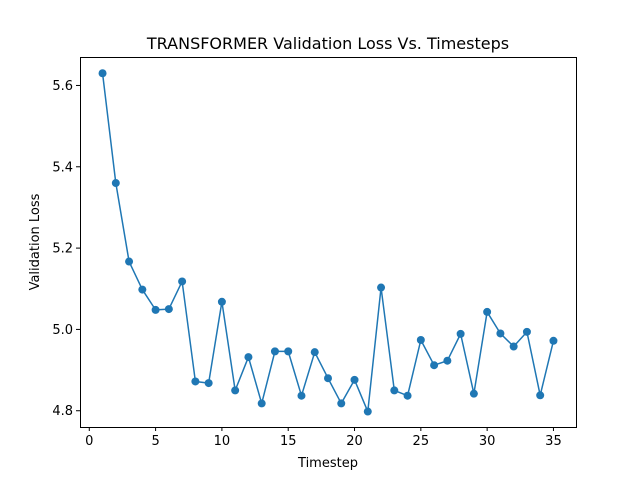 This screenshot has height=484, width=640. Describe the element at coordinates (323, 438) in the screenshot. I see `x-axis: 0 5 10 15 20 25 30 35` at that location.